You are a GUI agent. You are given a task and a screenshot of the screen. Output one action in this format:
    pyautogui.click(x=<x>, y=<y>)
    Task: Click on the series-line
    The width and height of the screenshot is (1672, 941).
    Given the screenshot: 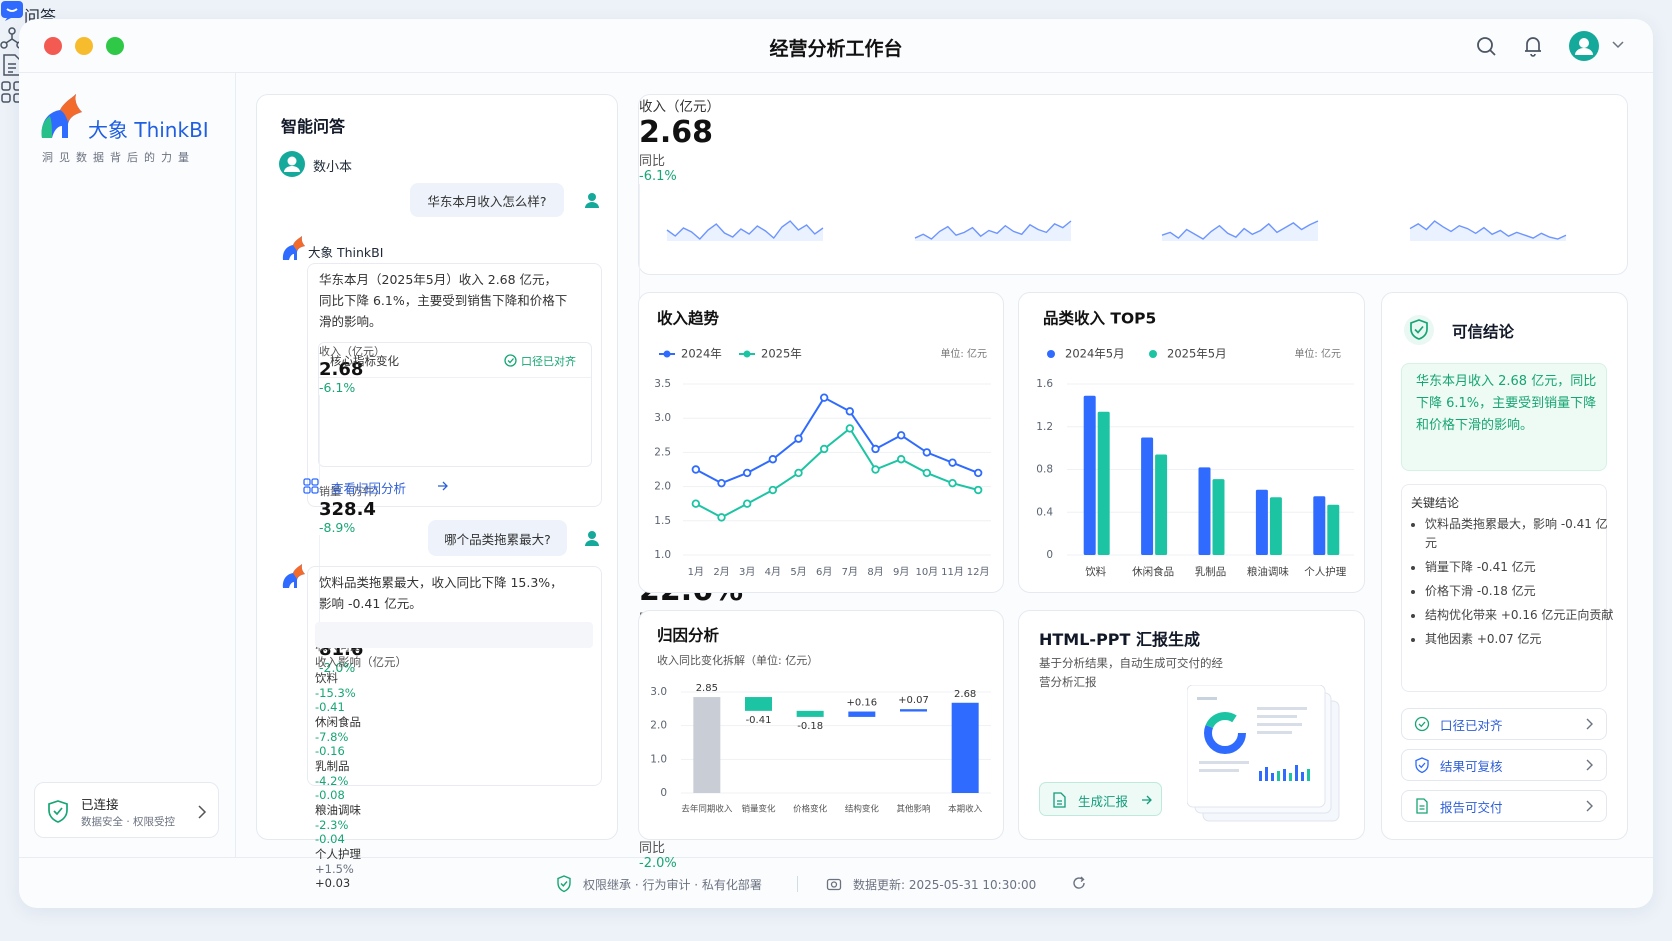 What is the action you would take?
    pyautogui.click(x=837, y=440)
    